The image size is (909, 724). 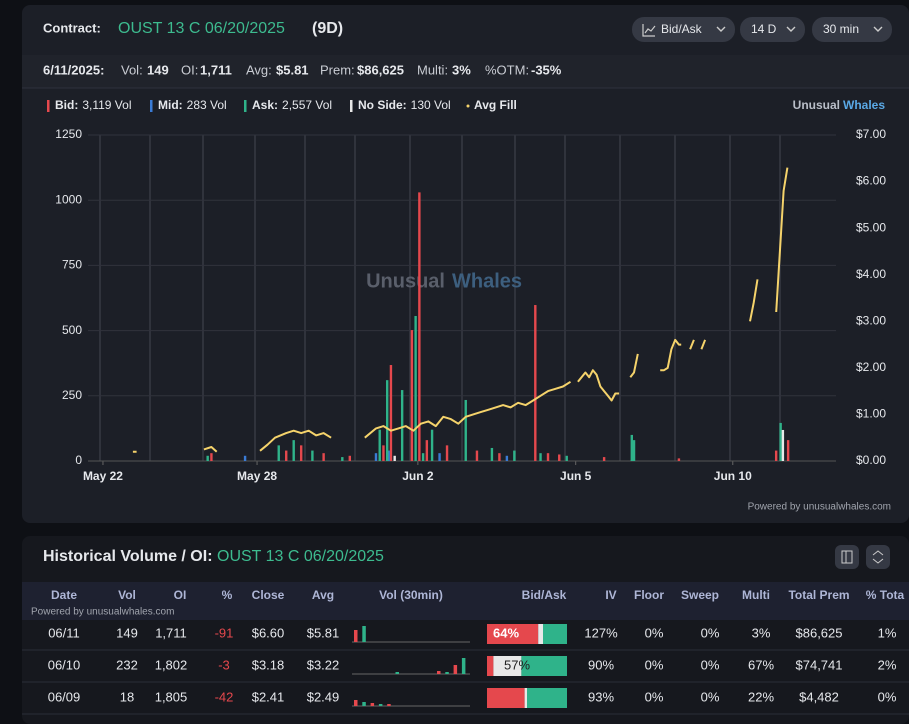 I want to click on y-tick-label: 1000, so click(x=68, y=199).